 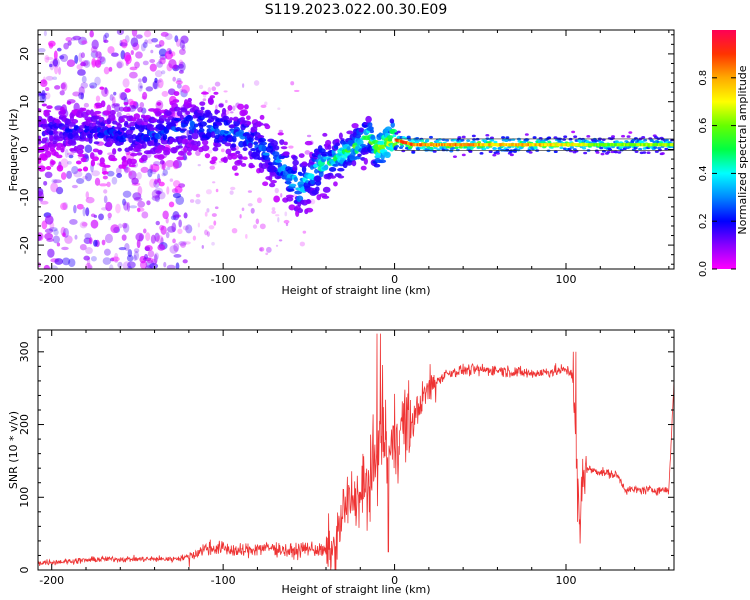 What do you see at coordinates (223, 279) in the screenshot?
I see `spectrogram-xtick-label: -100` at bounding box center [223, 279].